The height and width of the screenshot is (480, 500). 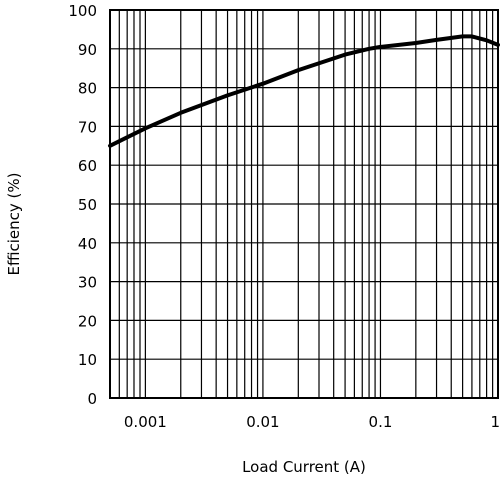 I want to click on y-tick-label: 80, so click(x=87, y=89).